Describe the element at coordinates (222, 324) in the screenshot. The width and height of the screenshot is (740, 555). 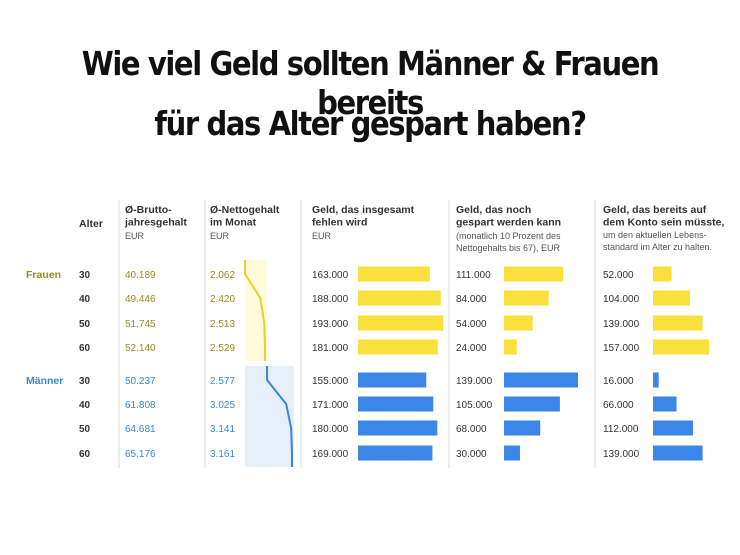
I see `netto-value: 2.513` at that location.